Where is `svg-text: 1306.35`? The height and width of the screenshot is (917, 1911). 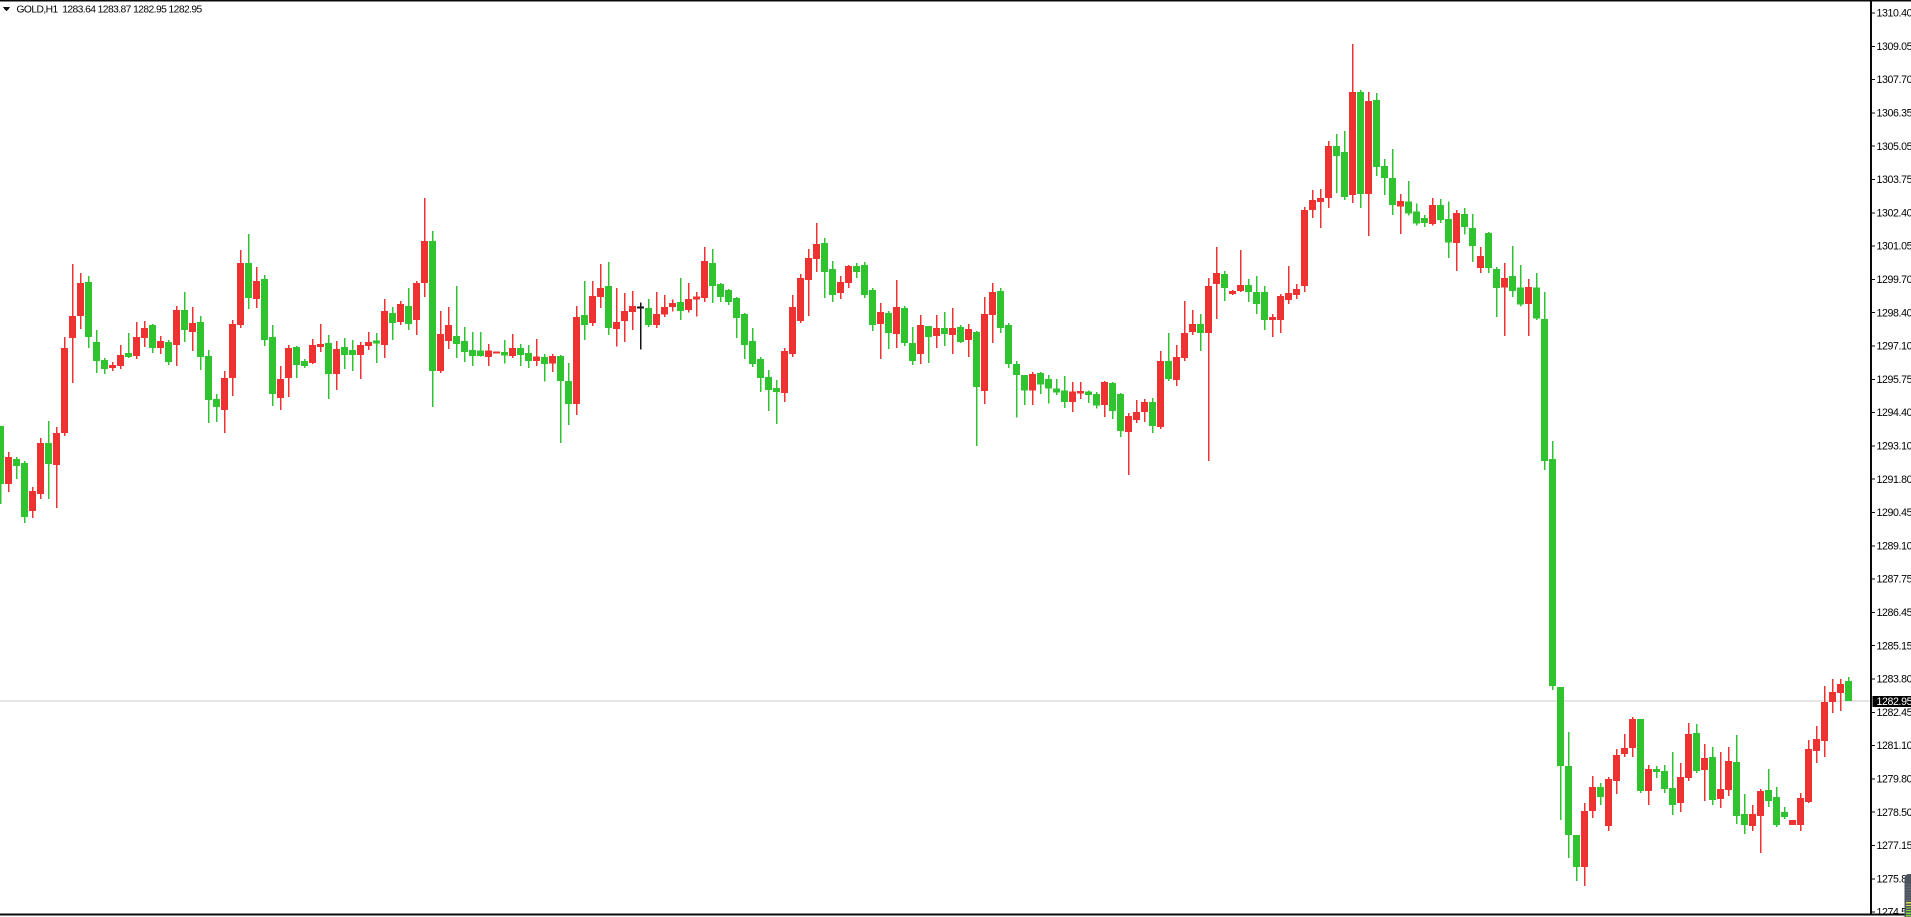 svg-text: 1306.35 is located at coordinates (1894, 114).